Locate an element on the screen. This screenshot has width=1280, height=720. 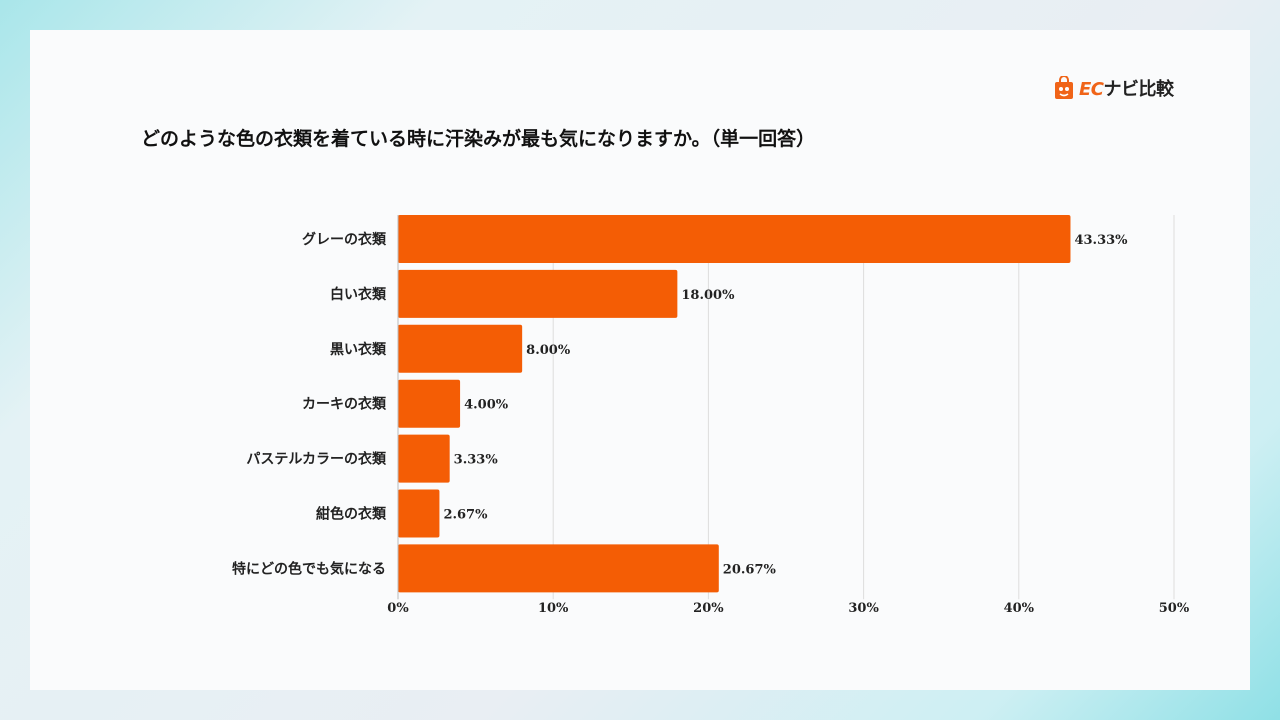
brand-logo: ECナビ比較 is located at coordinates (1113, 88).